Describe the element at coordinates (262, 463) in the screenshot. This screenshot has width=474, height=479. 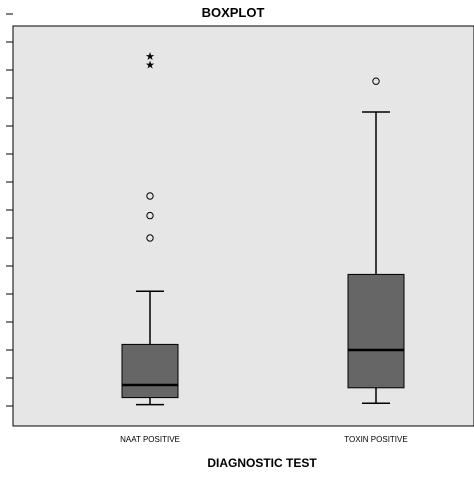
I see `x-axis-label: DIAGNOSTIC TEST` at that location.